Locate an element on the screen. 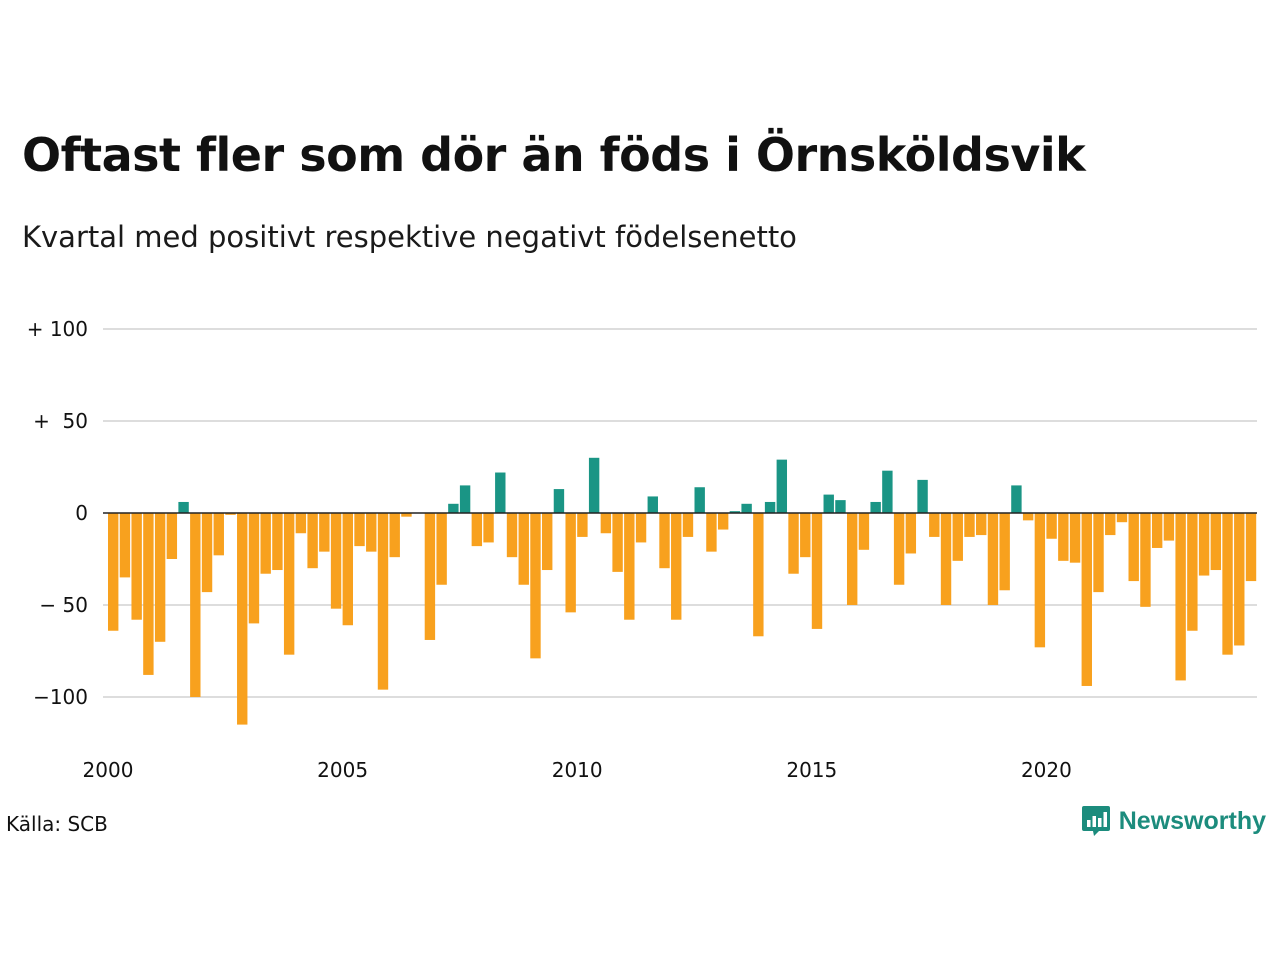 This screenshot has width=1280, height=960. x-tick-label: 2015 is located at coordinates (811, 770).